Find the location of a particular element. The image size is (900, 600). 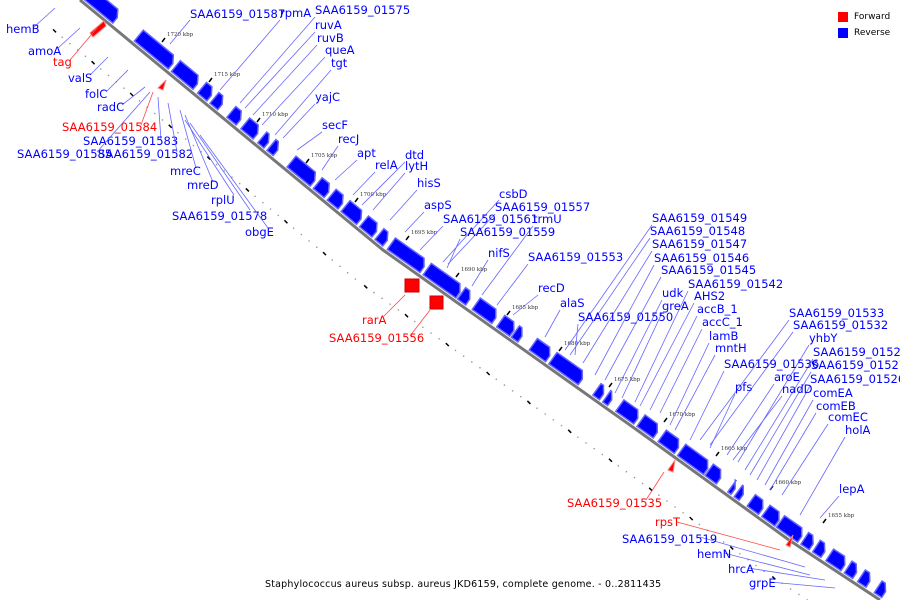

gene-label-alaS: alaS is located at coordinates (572, 303).